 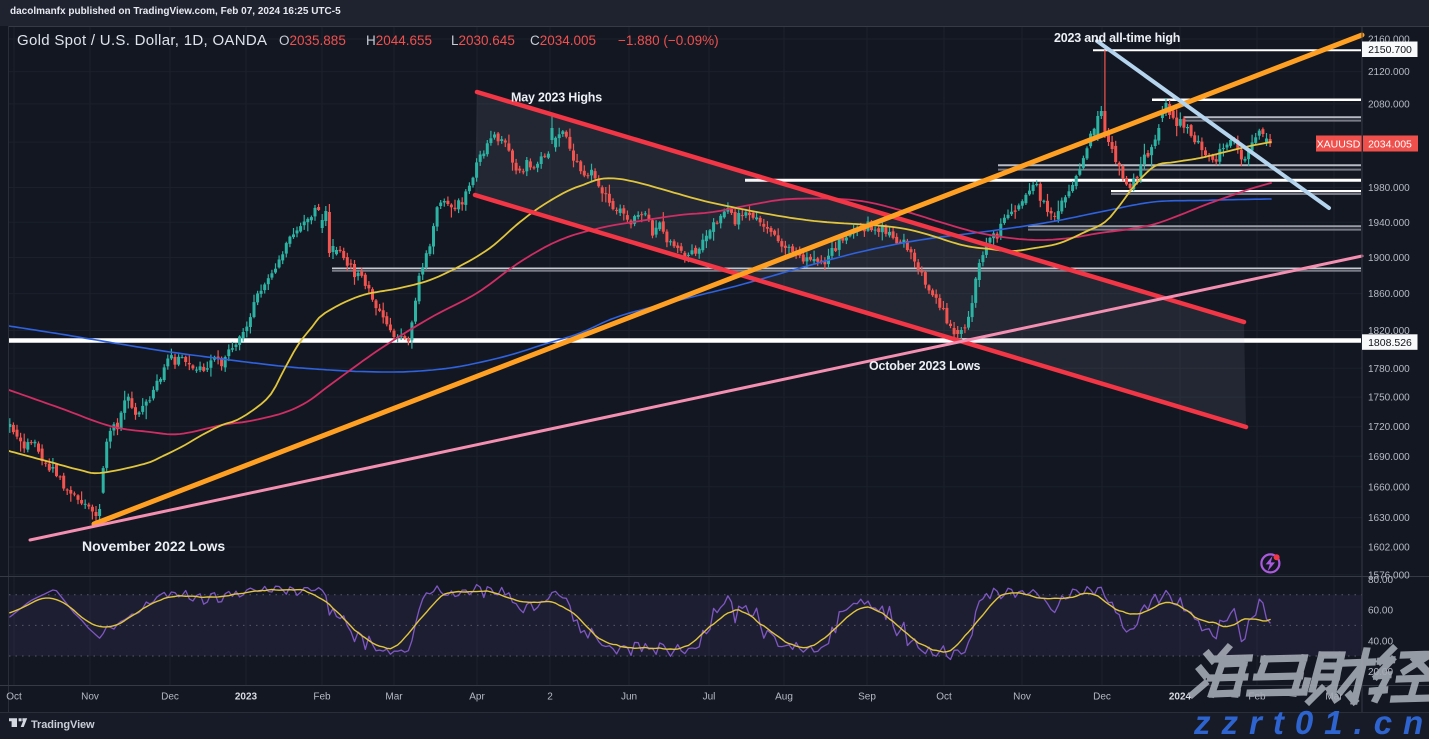 What do you see at coordinates (399, 40) in the screenshot?
I see `svg-text: H2044.655` at bounding box center [399, 40].